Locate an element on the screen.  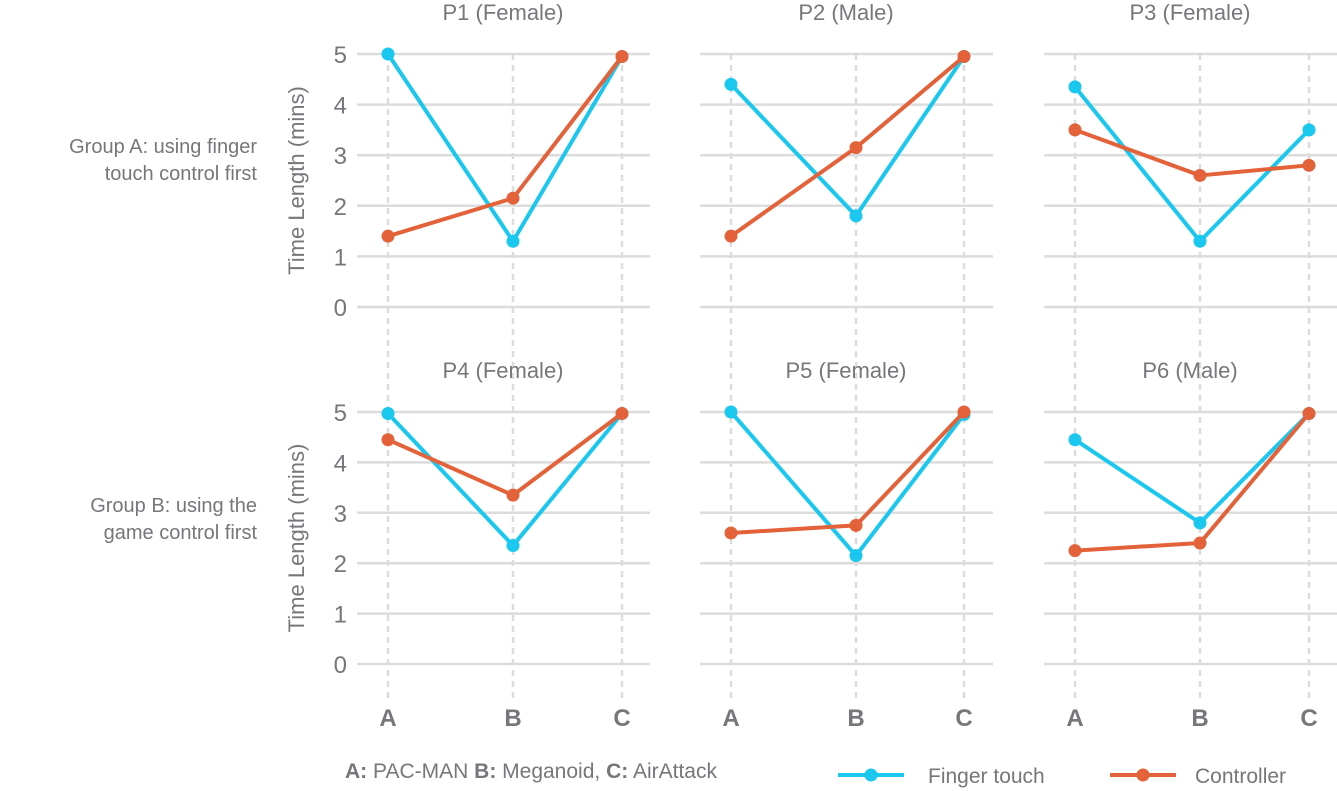
category-legend: A: PAC-MAN B: Meganoid, C: AirAttack is located at coordinates (531, 771).